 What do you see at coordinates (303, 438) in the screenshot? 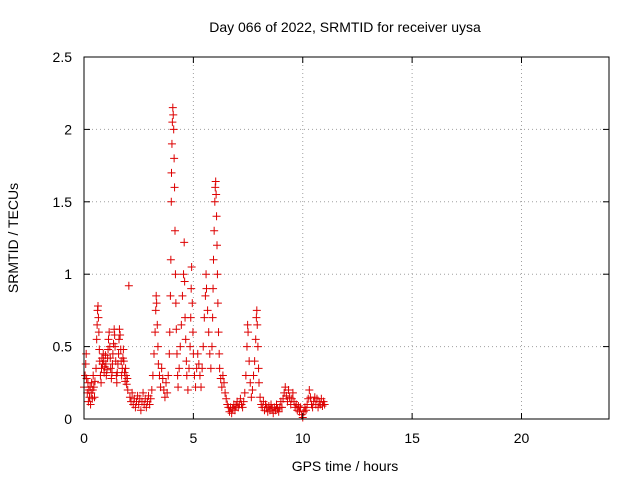
I see `x-tick-label: 10` at bounding box center [303, 438].